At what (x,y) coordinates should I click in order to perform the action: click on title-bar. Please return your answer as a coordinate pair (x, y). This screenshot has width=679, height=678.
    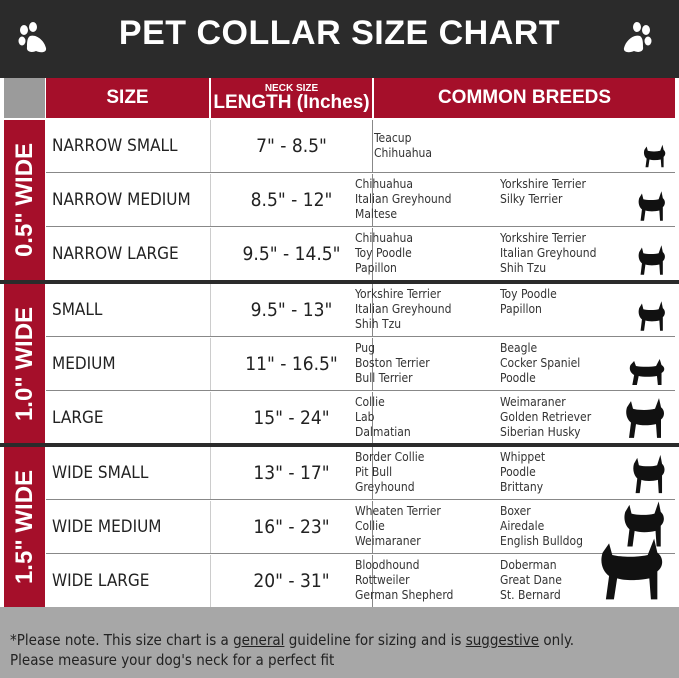
    Looking at the image, I should click on (339, 39).